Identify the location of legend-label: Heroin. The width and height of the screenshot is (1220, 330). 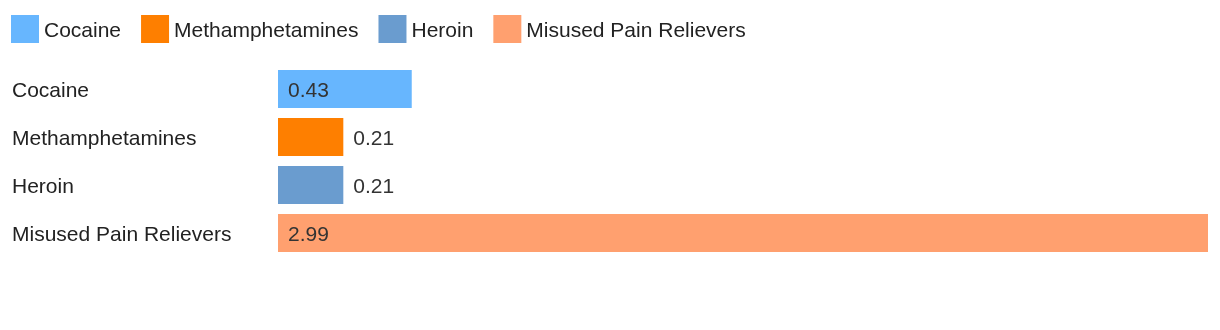
(442, 29).